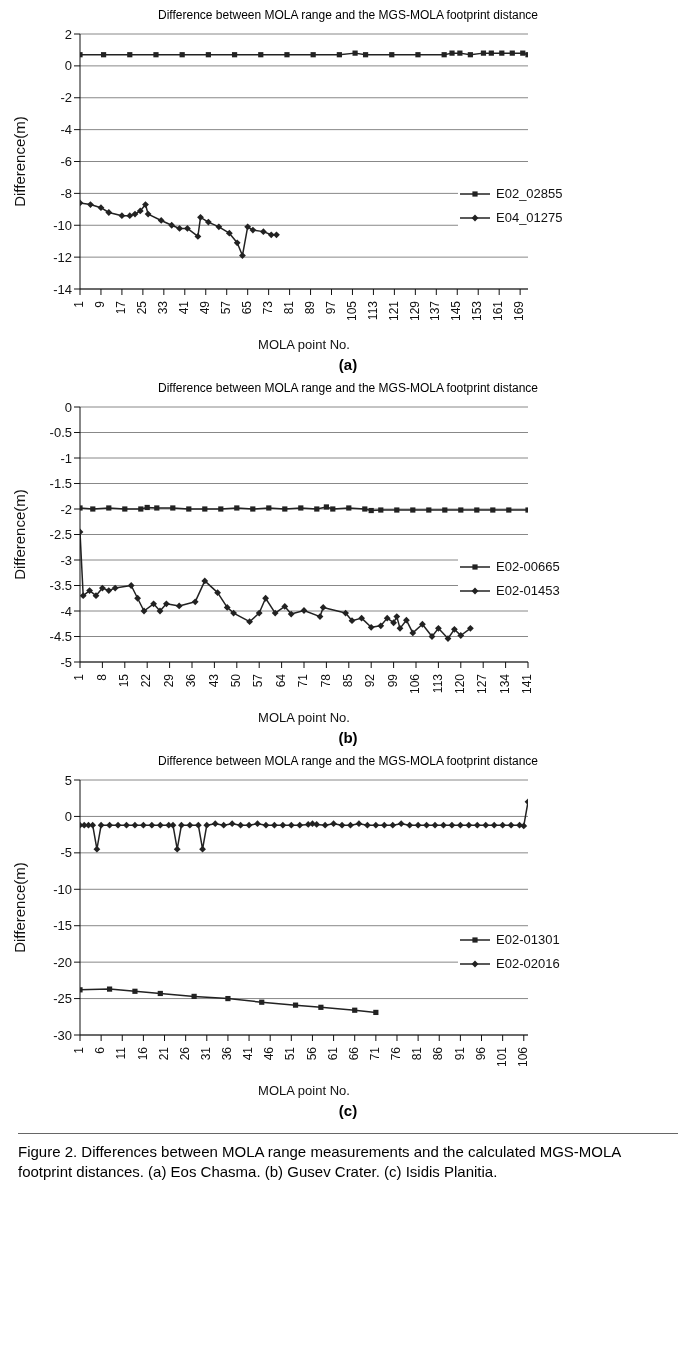  I want to click on x-tick-label: 96, so click(480, 1053).